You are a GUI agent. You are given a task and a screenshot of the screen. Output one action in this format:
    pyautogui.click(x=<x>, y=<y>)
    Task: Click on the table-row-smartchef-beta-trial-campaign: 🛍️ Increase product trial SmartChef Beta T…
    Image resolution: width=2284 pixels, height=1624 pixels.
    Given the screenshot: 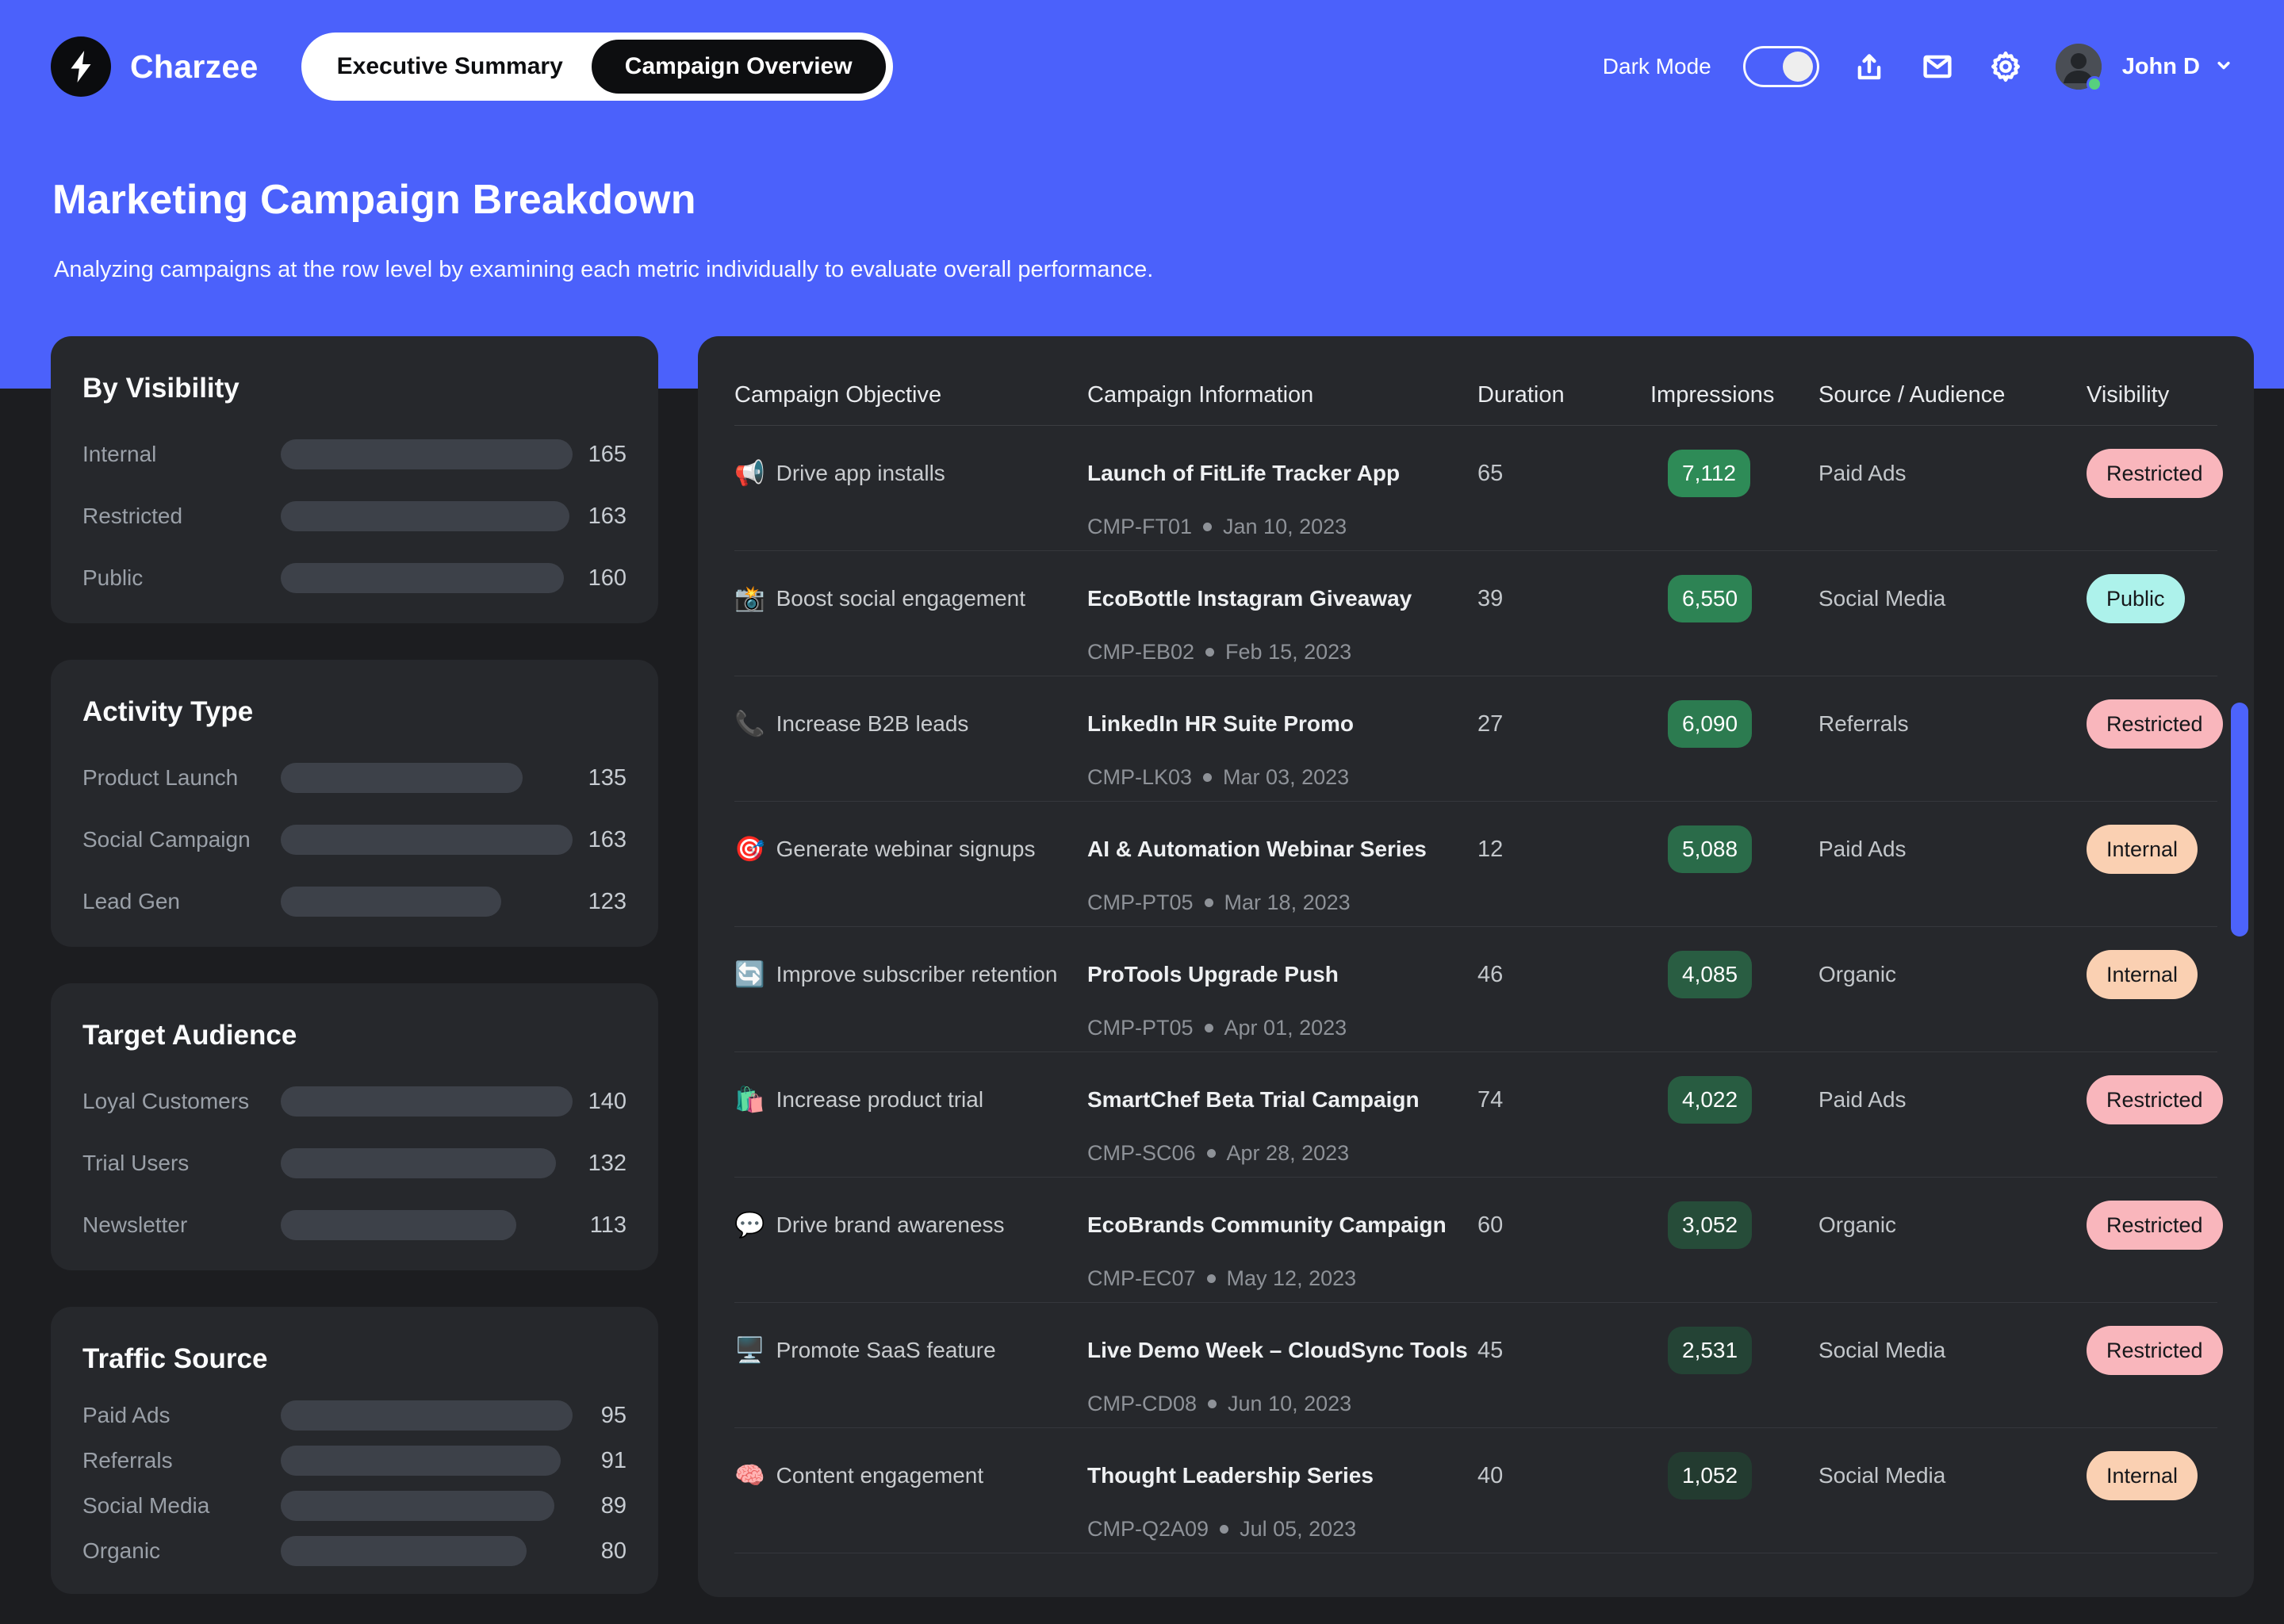 What is the action you would take?
    pyautogui.click(x=1478, y=1115)
    